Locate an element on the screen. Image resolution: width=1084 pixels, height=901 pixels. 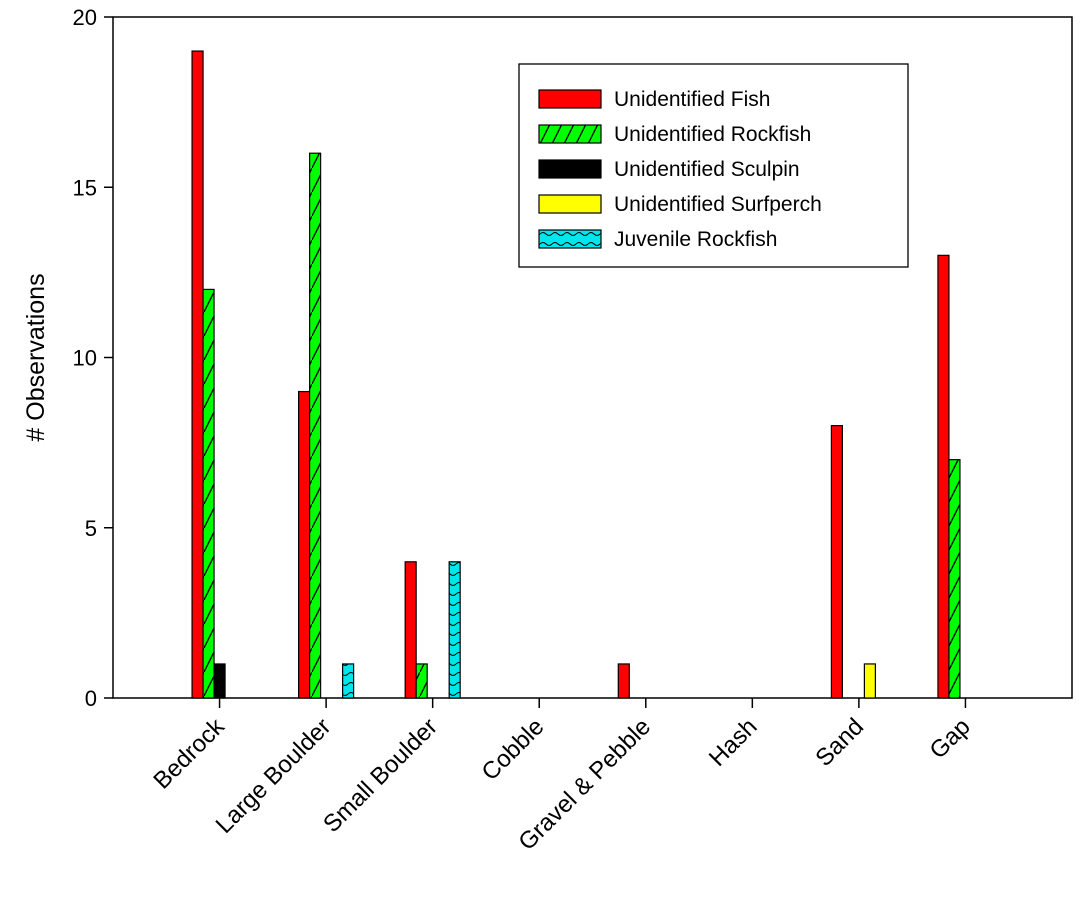
y-tick-label: 20 is located at coordinates (85, 17).